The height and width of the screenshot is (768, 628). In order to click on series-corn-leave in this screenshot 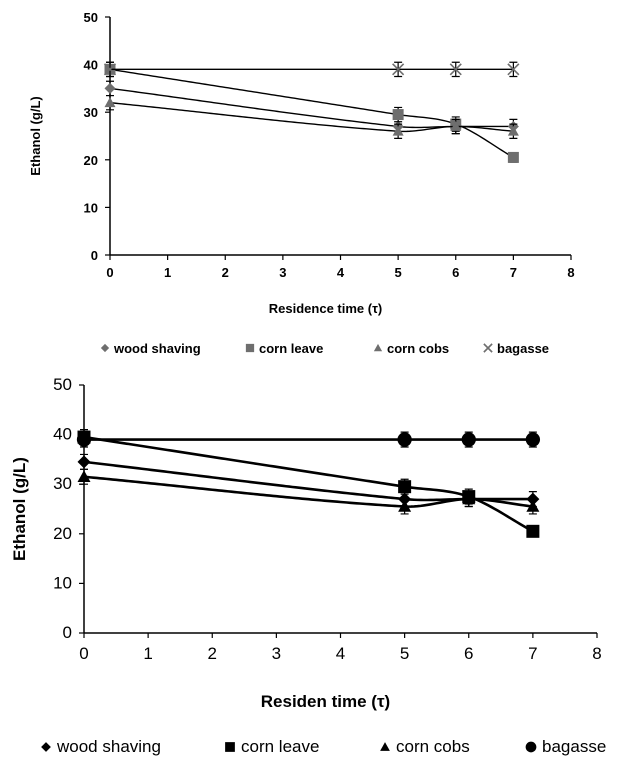, I will do `click(311, 112)`.